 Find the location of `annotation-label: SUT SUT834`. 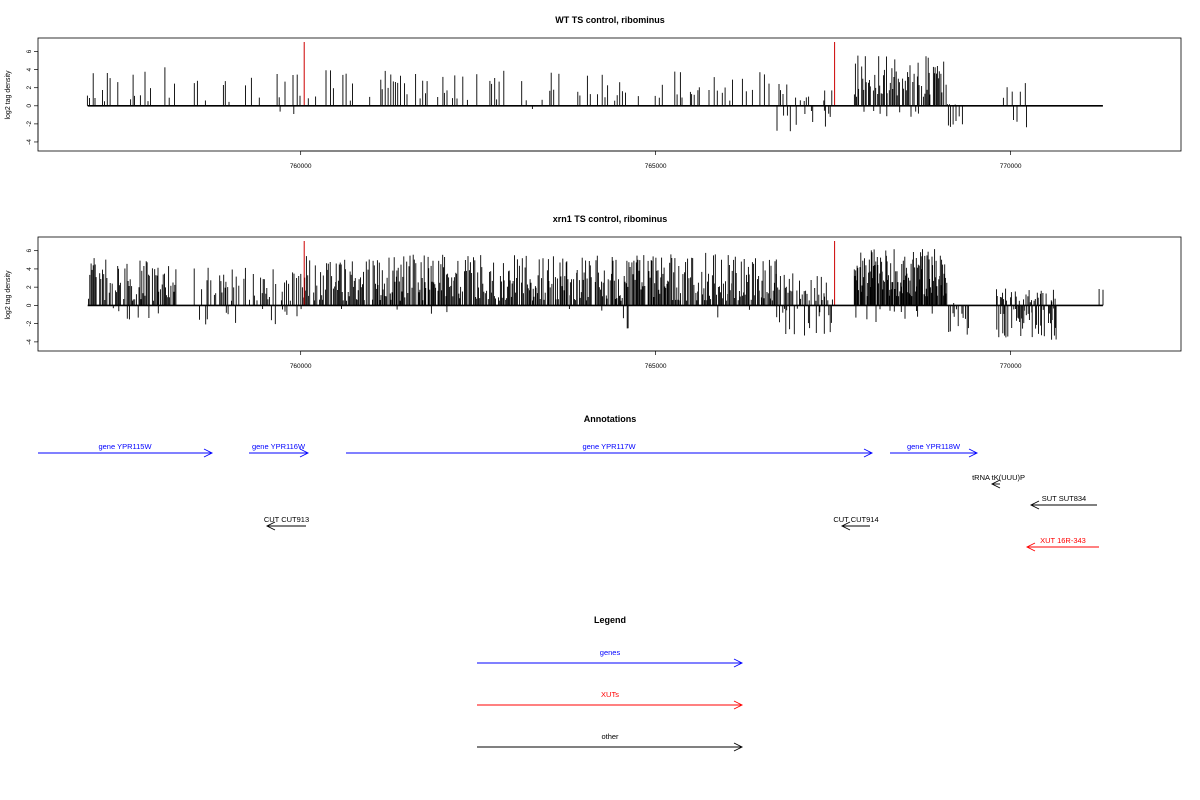

annotation-label: SUT SUT834 is located at coordinates (1064, 498).